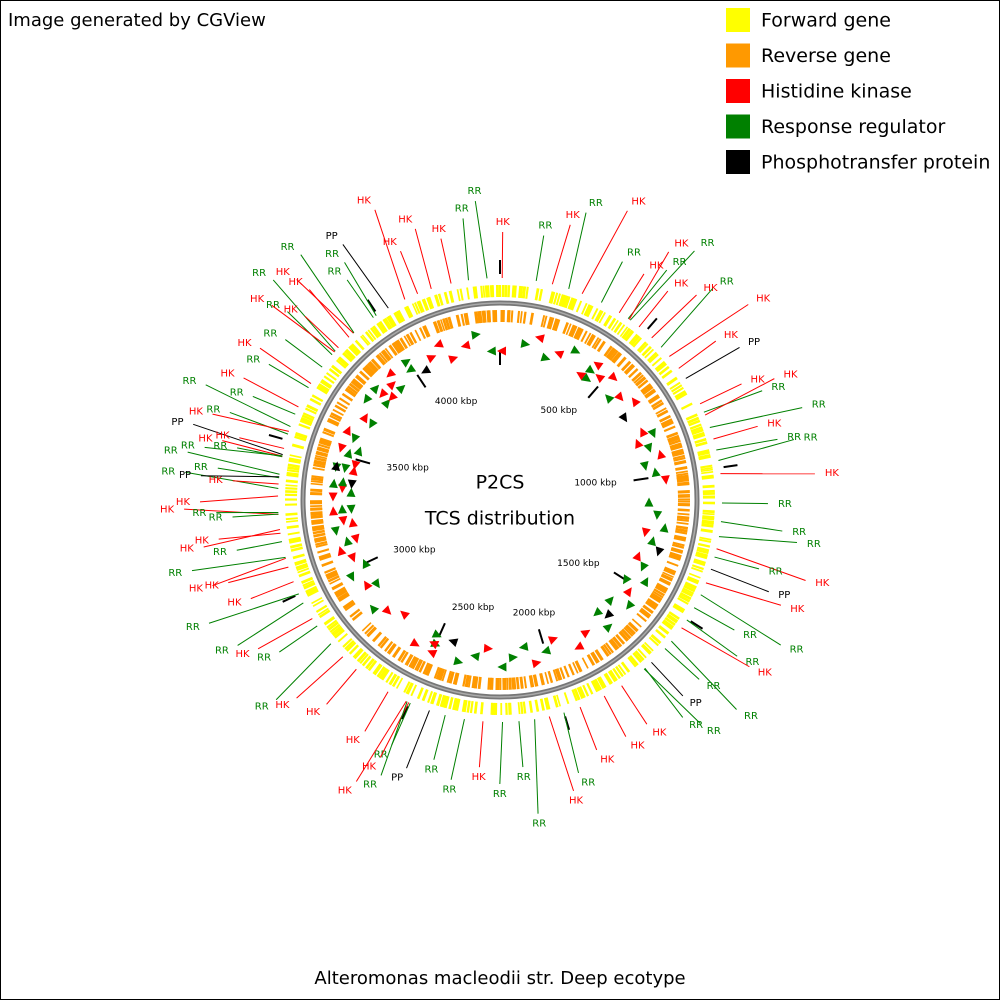  Describe the element at coordinates (738, 126) in the screenshot. I see `legend-swatch` at that location.